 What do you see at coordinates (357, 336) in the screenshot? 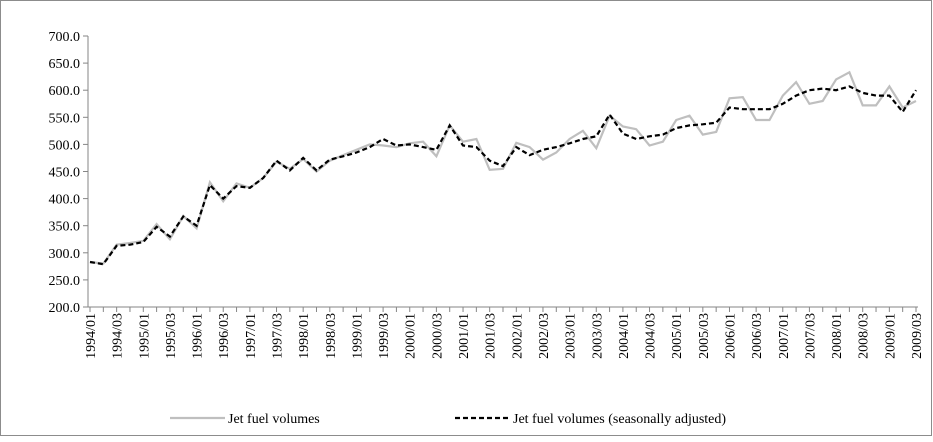
I see `x-tick-label: 1999/01` at bounding box center [357, 336].